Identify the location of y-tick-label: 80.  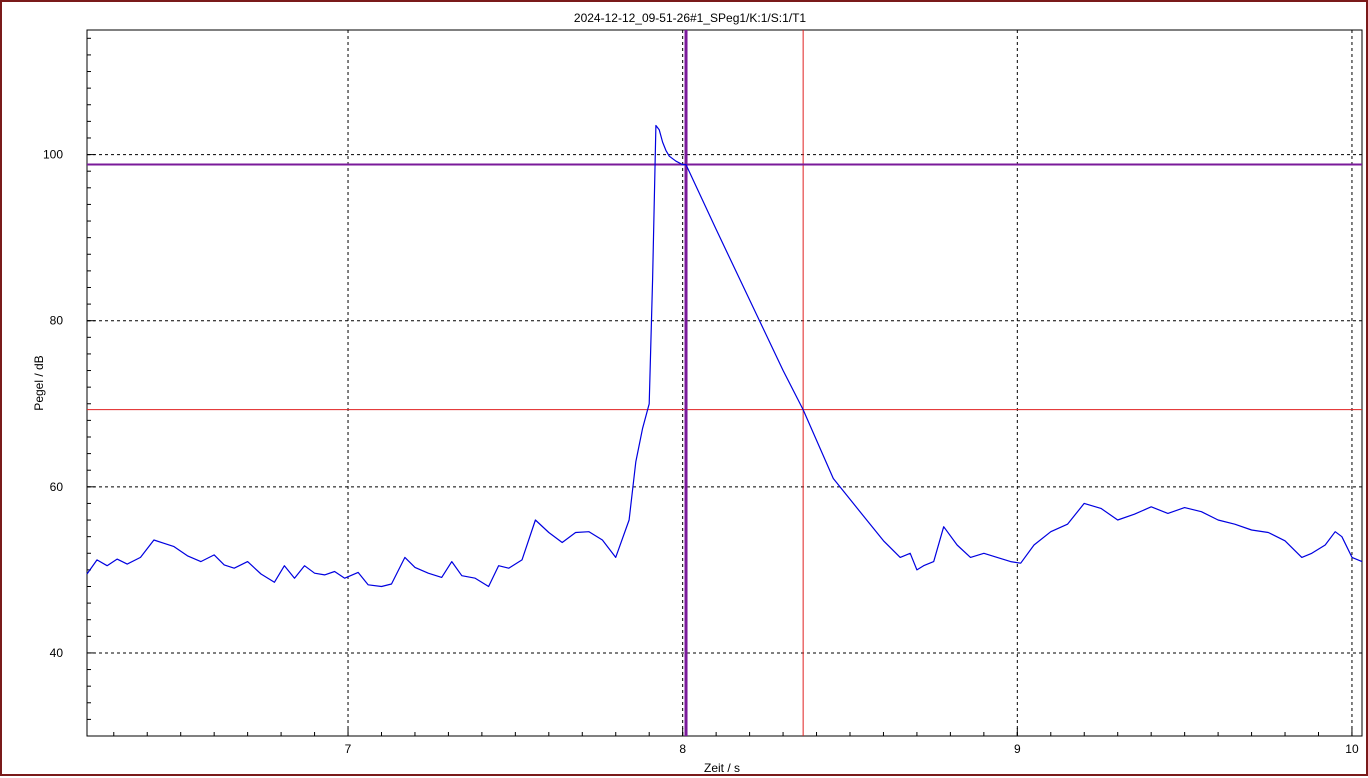
(57, 321).